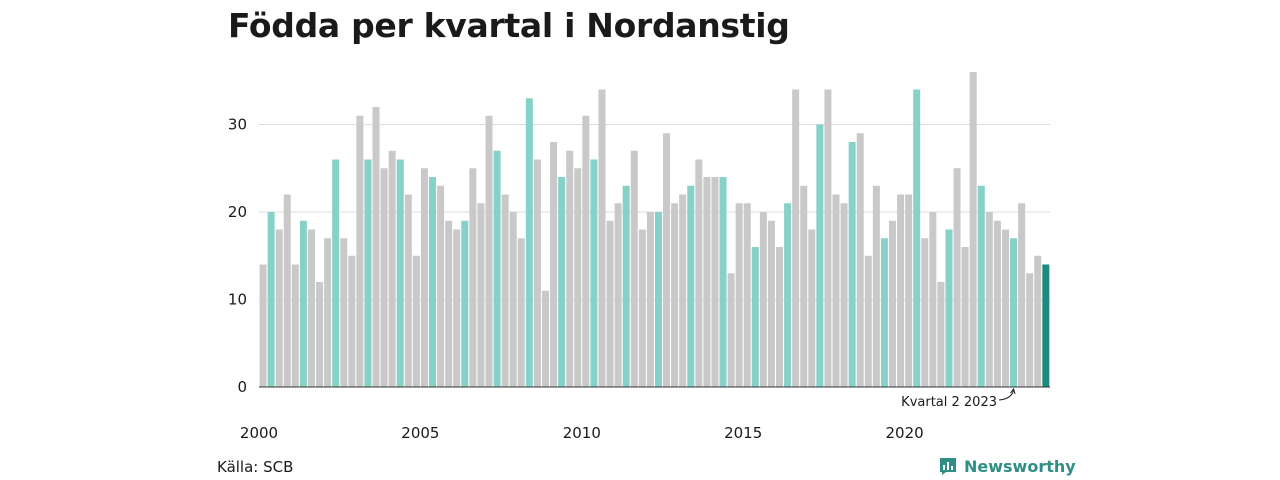 The width and height of the screenshot is (1280, 480). I want to click on y-tick-label: 30, so click(237, 125).